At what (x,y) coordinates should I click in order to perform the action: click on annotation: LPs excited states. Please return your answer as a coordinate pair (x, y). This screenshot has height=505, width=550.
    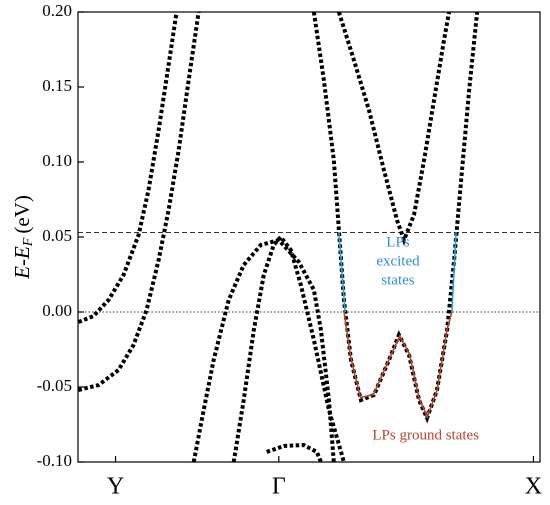
    Looking at the image, I should click on (398, 262).